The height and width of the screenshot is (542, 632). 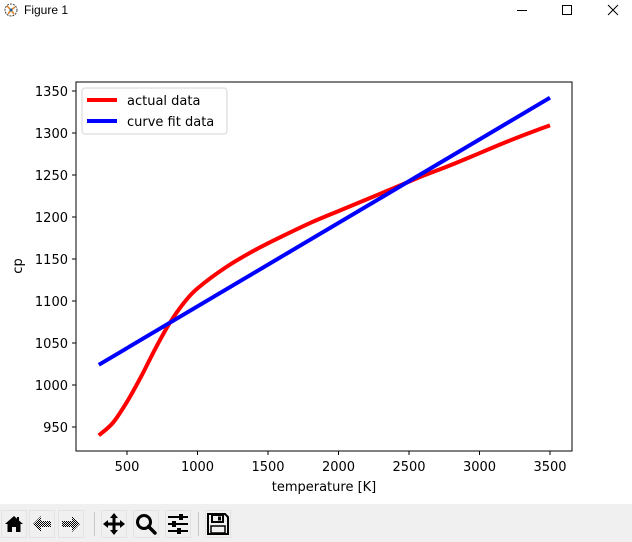 What do you see at coordinates (127, 467) in the screenshot?
I see `x-tick-label: 500` at bounding box center [127, 467].